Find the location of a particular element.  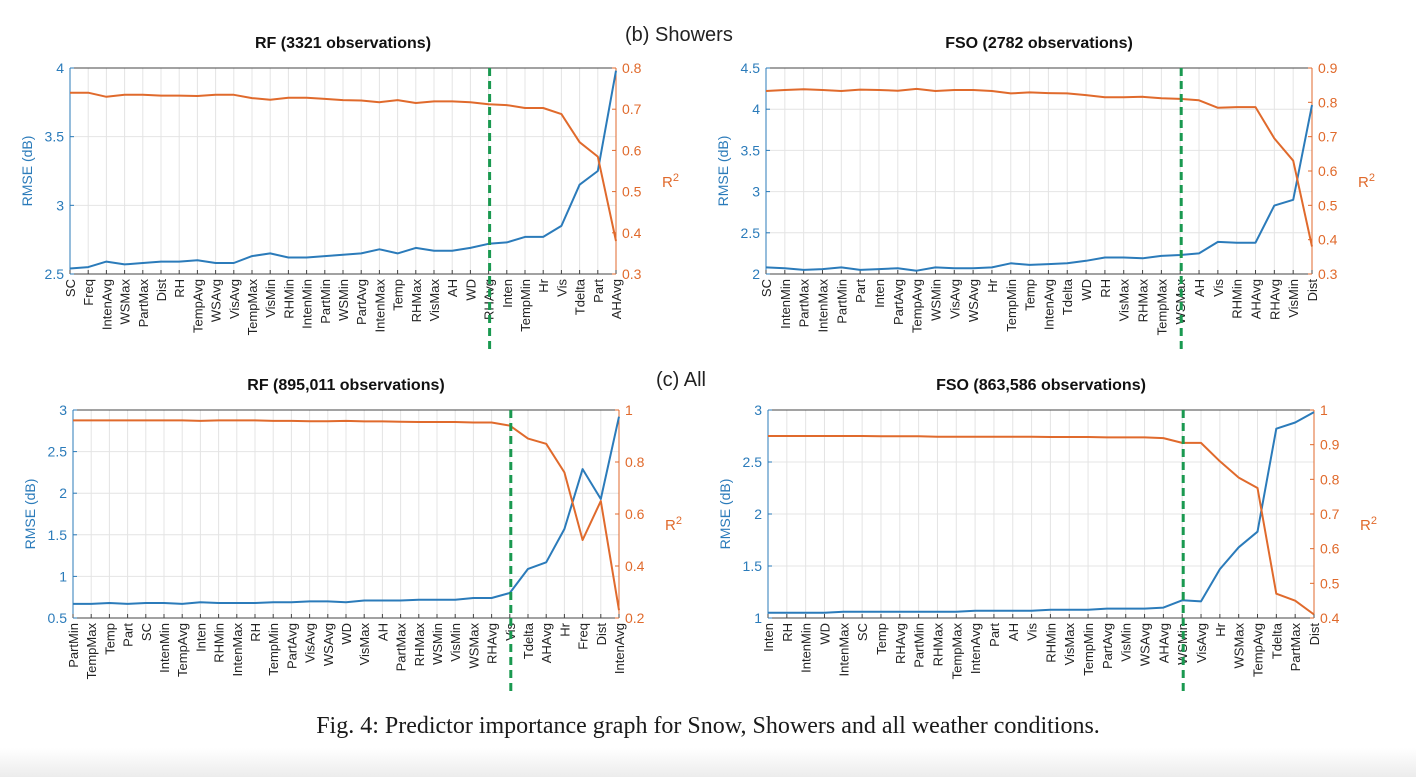

chart-title: FSO (2782 observations) is located at coordinates (1039, 43).